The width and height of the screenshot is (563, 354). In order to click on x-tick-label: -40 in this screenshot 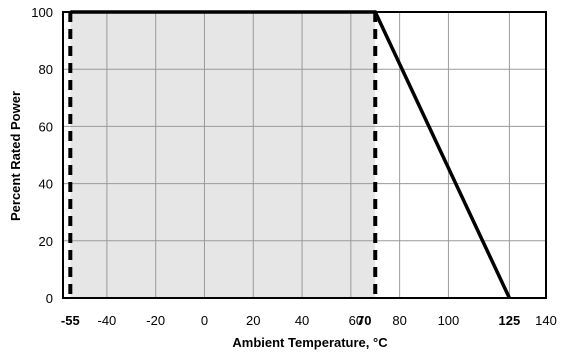, I will do `click(107, 320)`.